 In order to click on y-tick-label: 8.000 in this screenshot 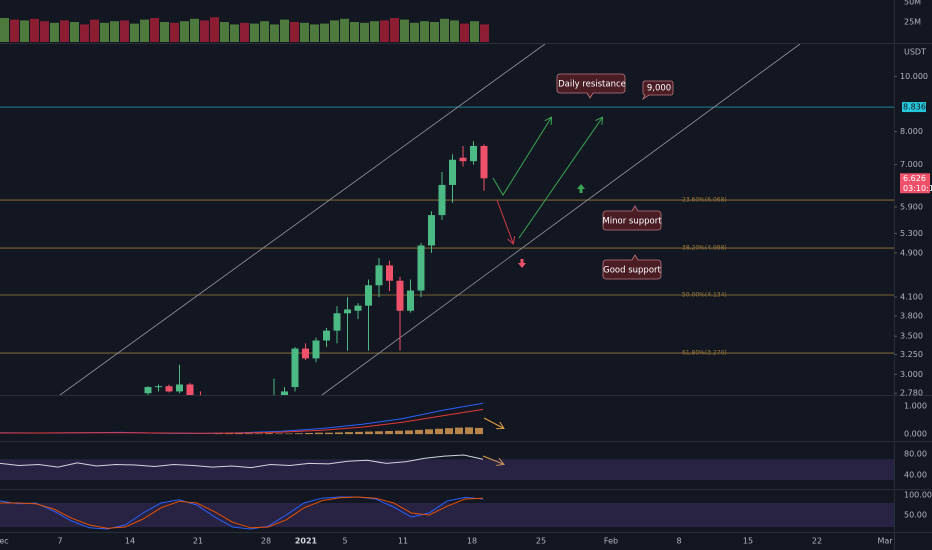, I will do `click(911, 131)`.